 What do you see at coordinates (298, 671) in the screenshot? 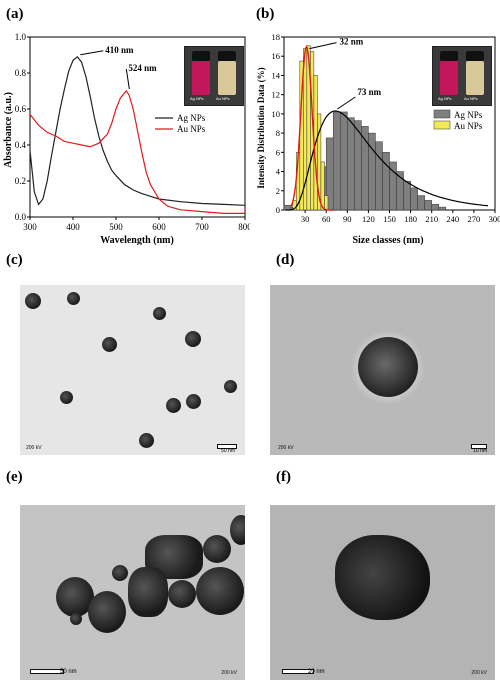
I see `scalebar-f` at bounding box center [298, 671].